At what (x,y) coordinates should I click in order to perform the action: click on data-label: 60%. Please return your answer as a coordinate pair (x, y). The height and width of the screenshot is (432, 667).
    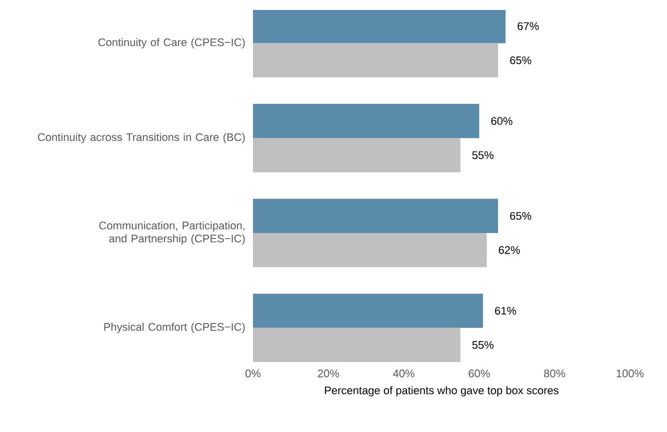
    Looking at the image, I should click on (501, 121).